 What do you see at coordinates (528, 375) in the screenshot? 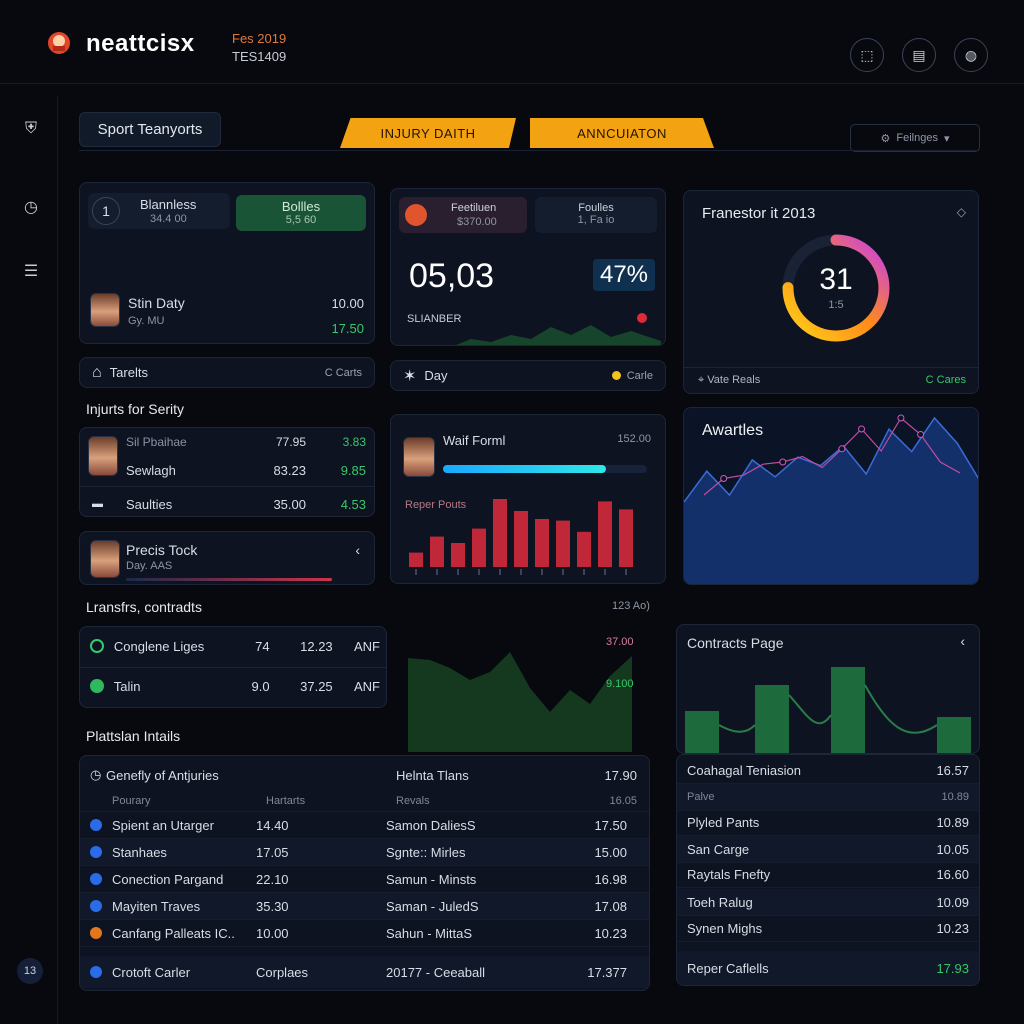
I see `day-bar: ✶ Day Carle` at bounding box center [528, 375].